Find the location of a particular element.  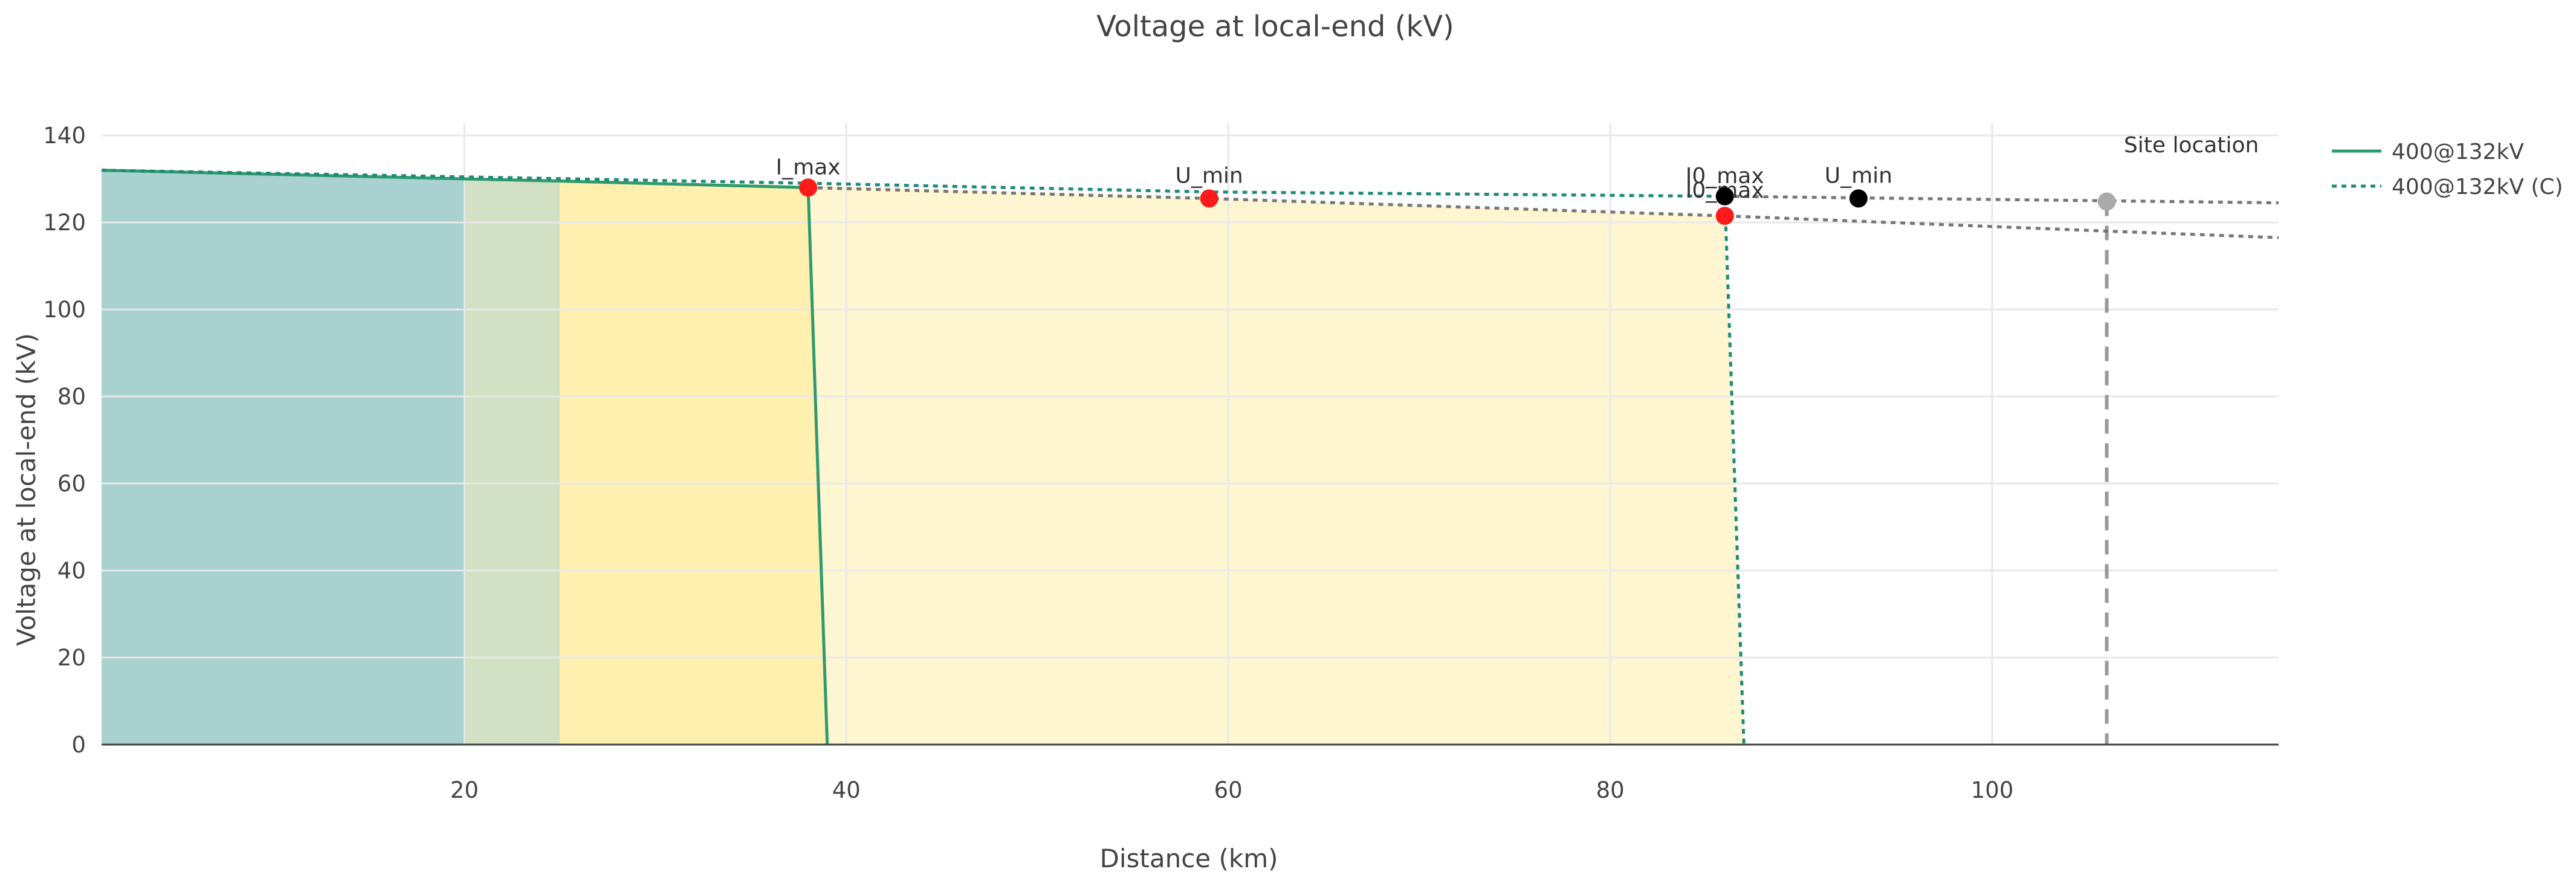

marker-label: I0_max is located at coordinates (1725, 177).